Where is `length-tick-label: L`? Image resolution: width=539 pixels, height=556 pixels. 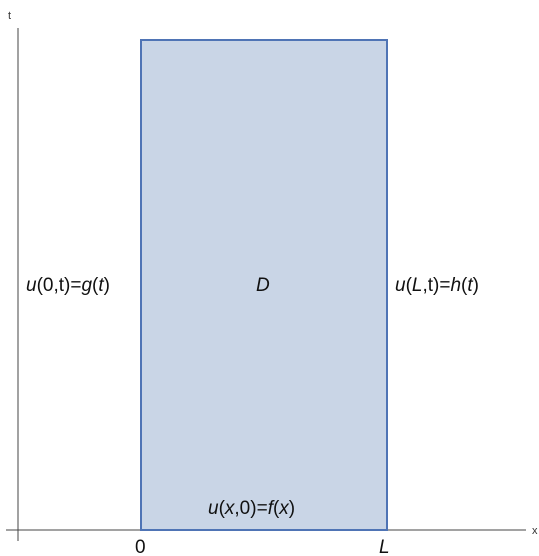 length-tick-label: L is located at coordinates (384, 546).